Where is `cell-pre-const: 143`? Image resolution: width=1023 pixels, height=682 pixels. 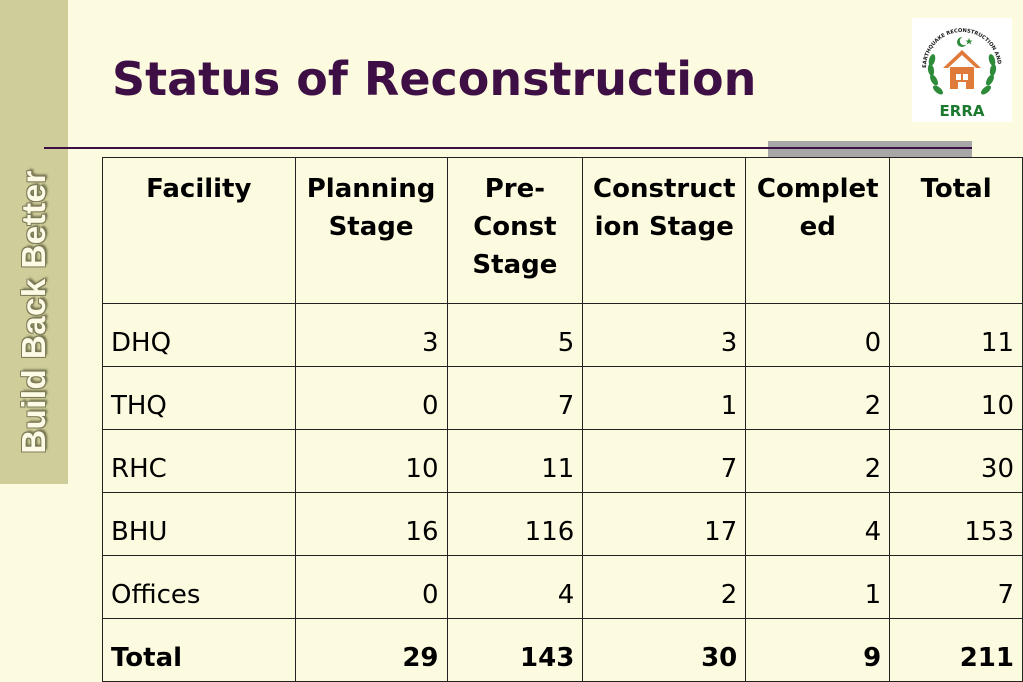 cell-pre-const: 143 is located at coordinates (515, 650).